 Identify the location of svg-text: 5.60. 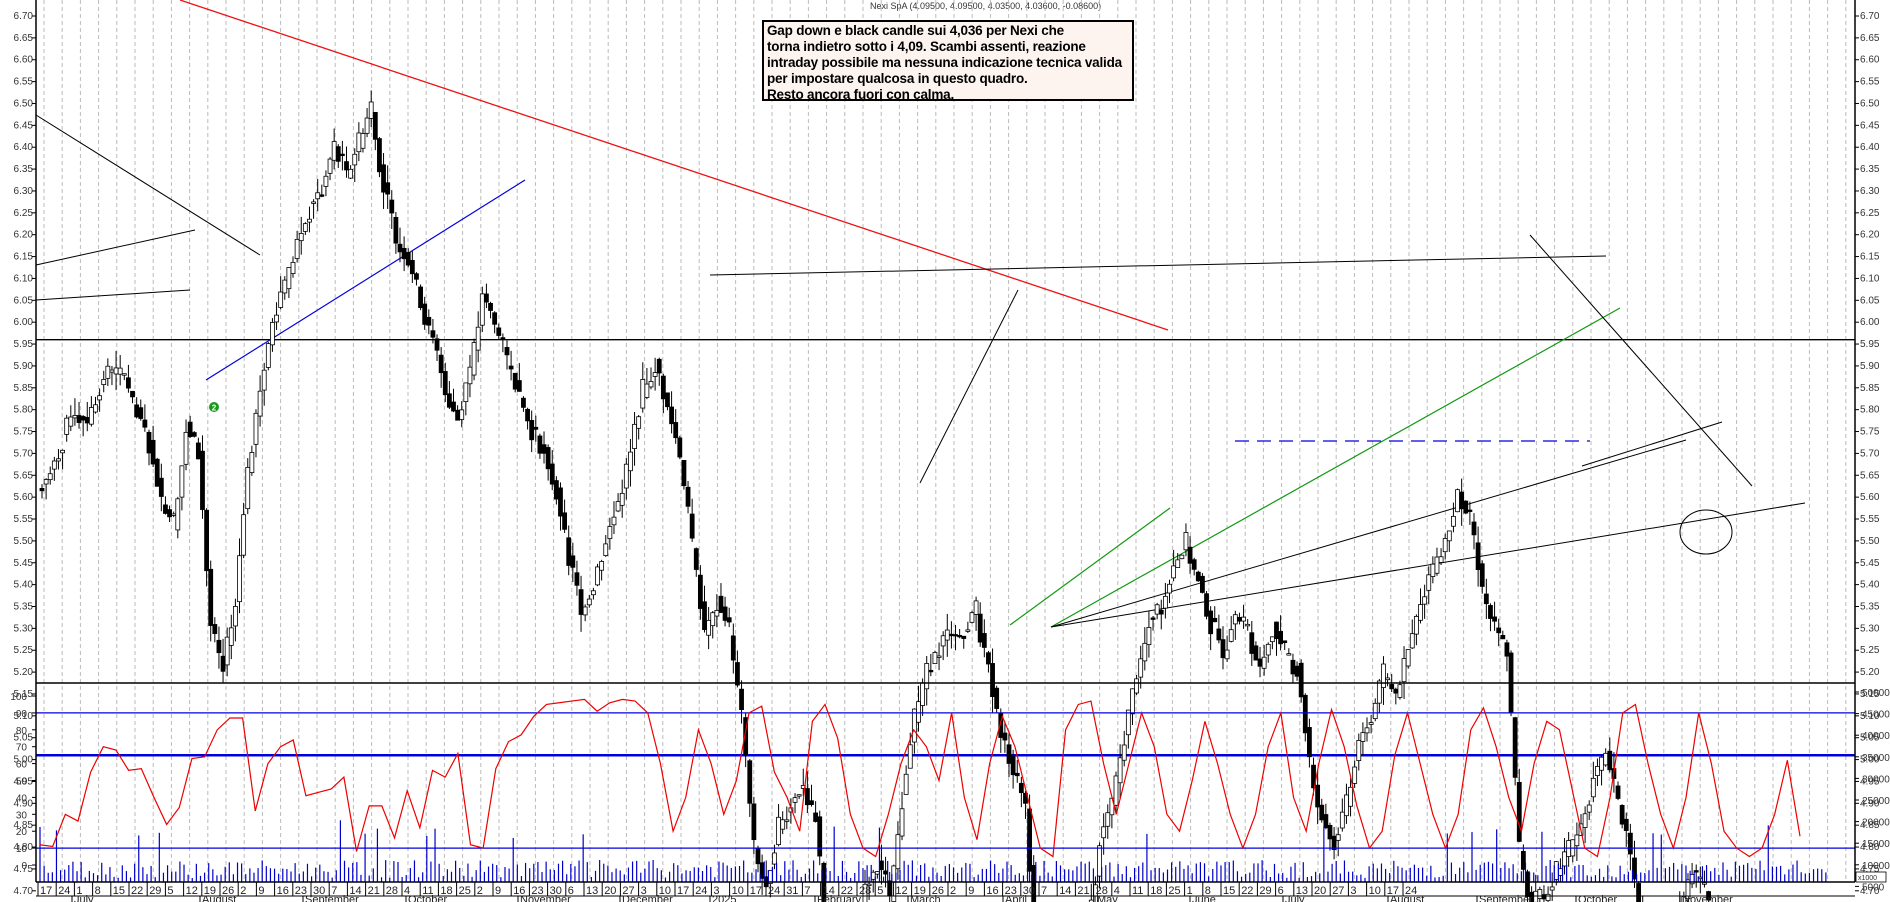
(1870, 497).